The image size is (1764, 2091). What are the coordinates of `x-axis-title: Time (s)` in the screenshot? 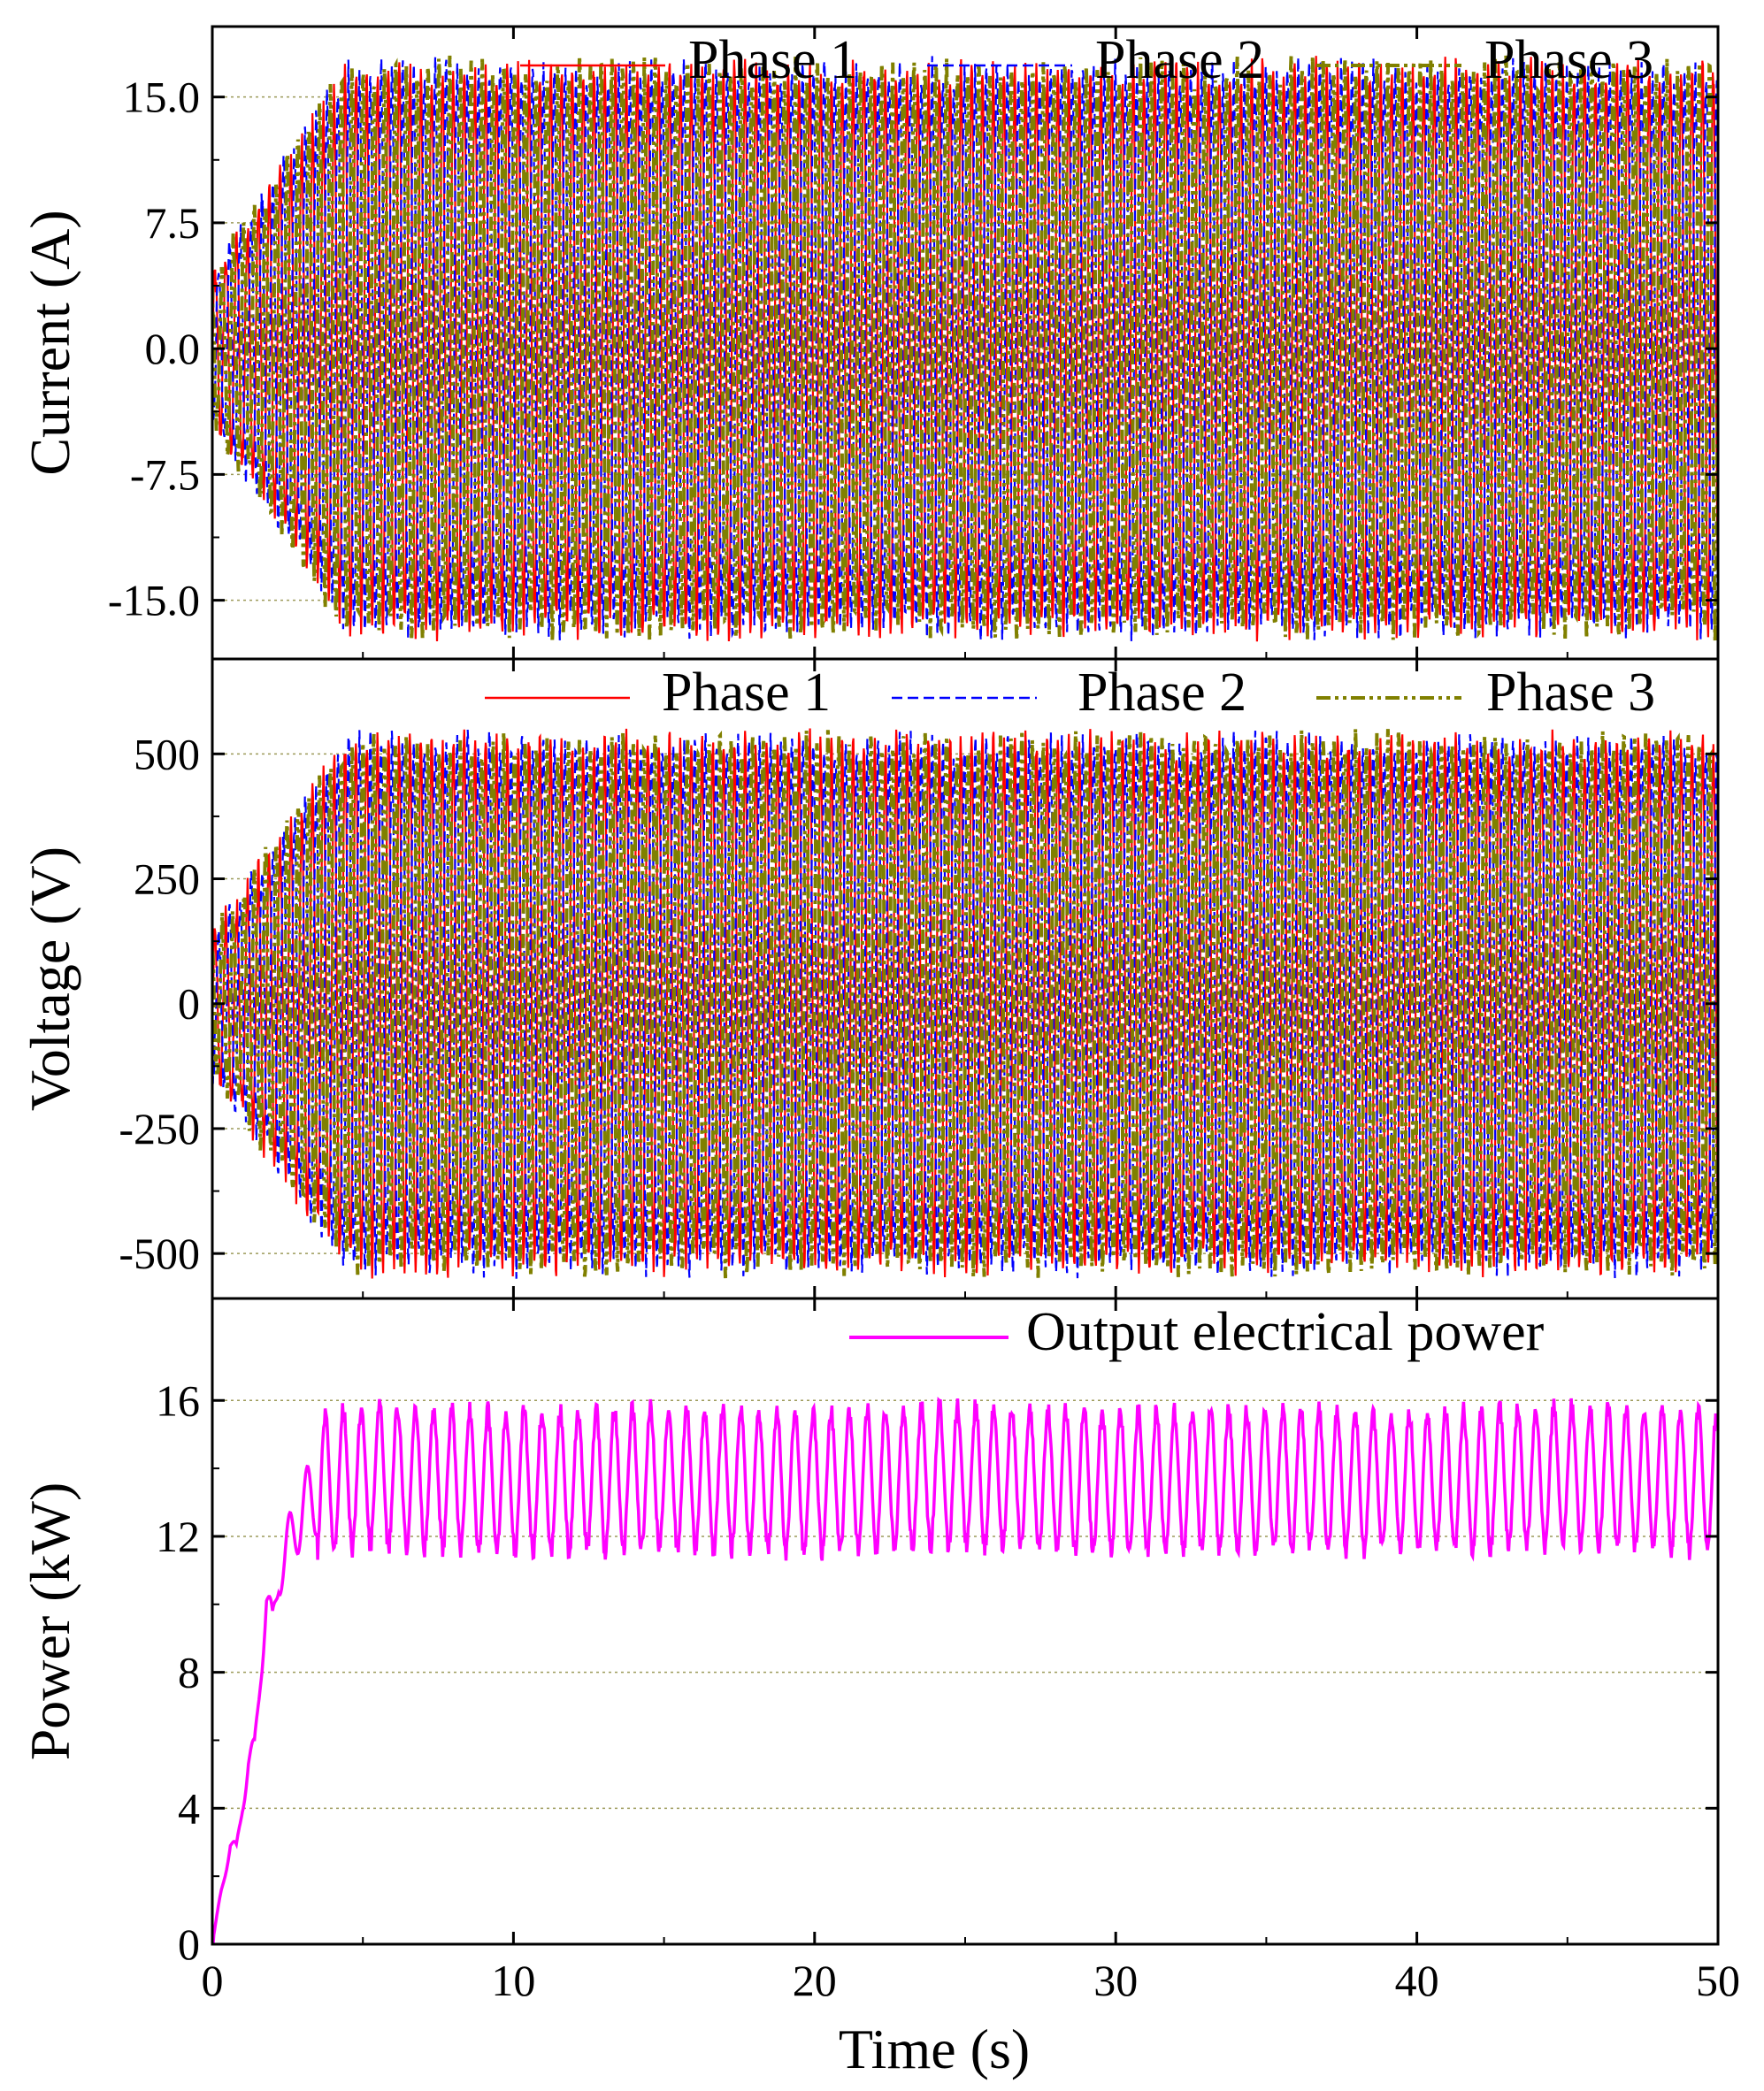 It's located at (935, 2049).